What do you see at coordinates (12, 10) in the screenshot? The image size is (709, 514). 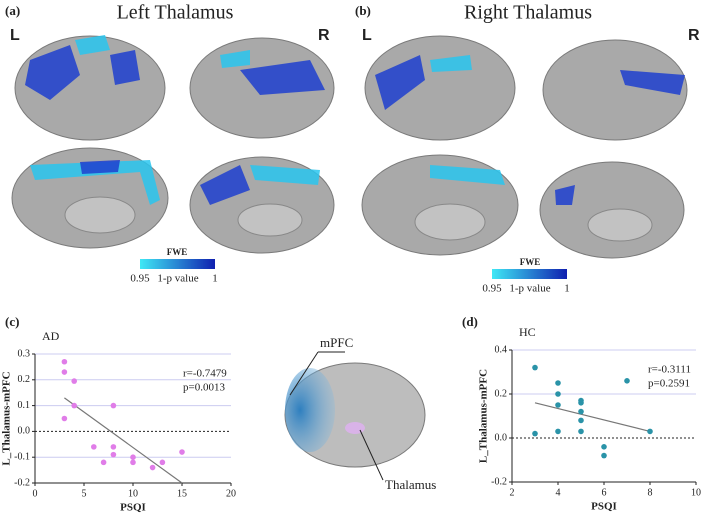 I see `panel-letter: (a)` at bounding box center [12, 10].